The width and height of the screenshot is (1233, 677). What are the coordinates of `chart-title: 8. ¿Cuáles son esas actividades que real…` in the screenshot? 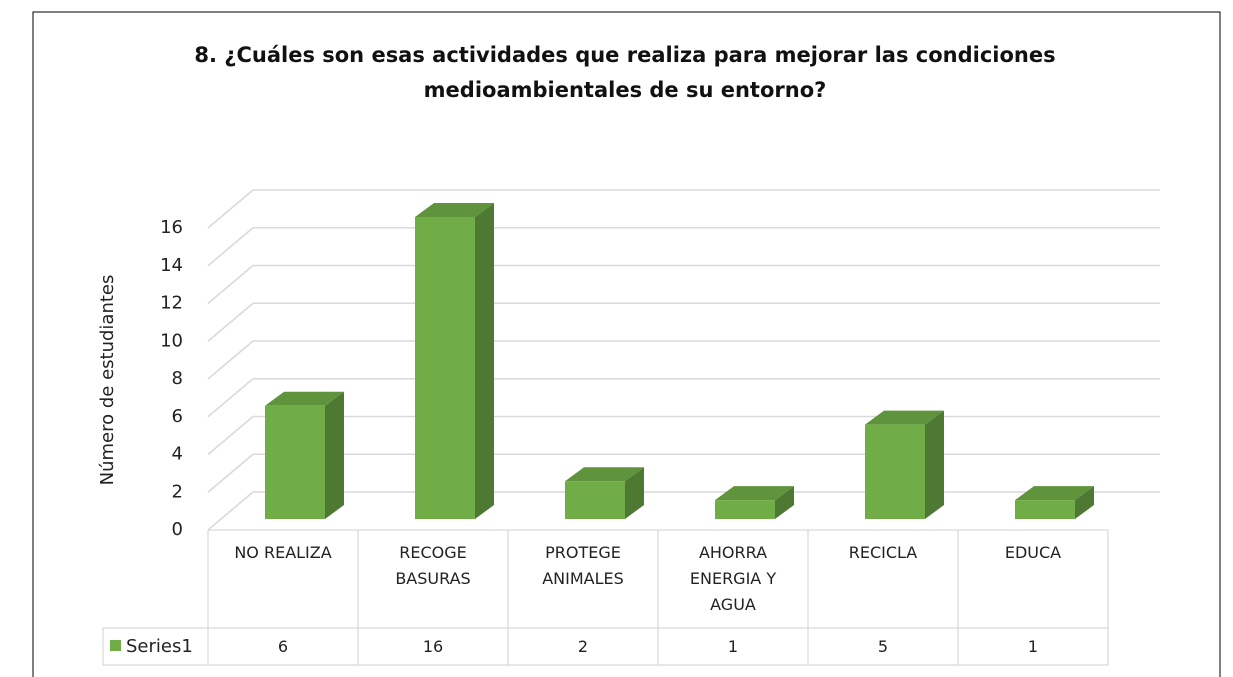 It's located at (625, 72).